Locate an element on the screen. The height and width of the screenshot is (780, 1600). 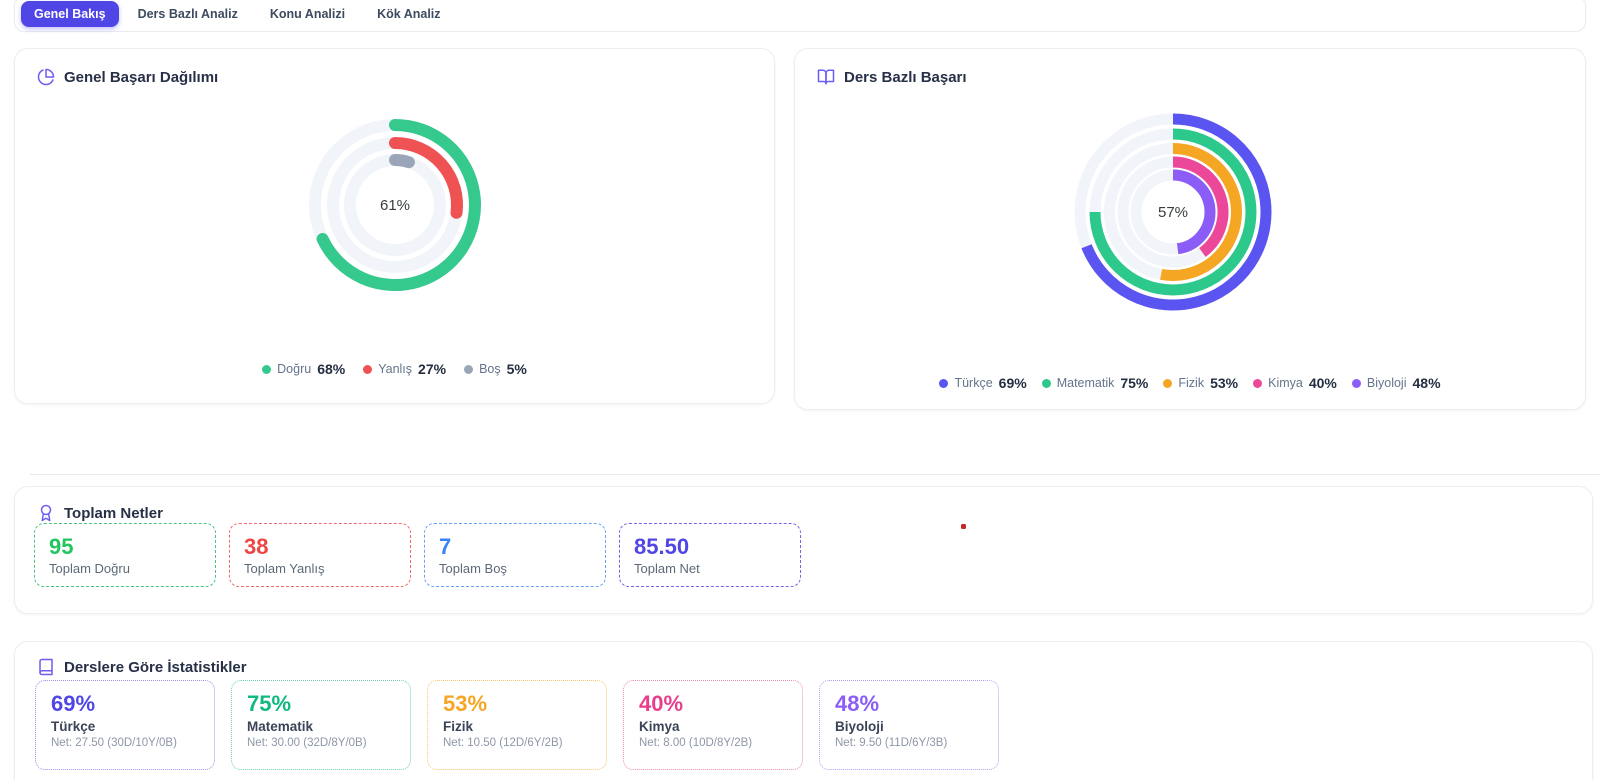
card-title: Toplam Netler is located at coordinates (113, 513).